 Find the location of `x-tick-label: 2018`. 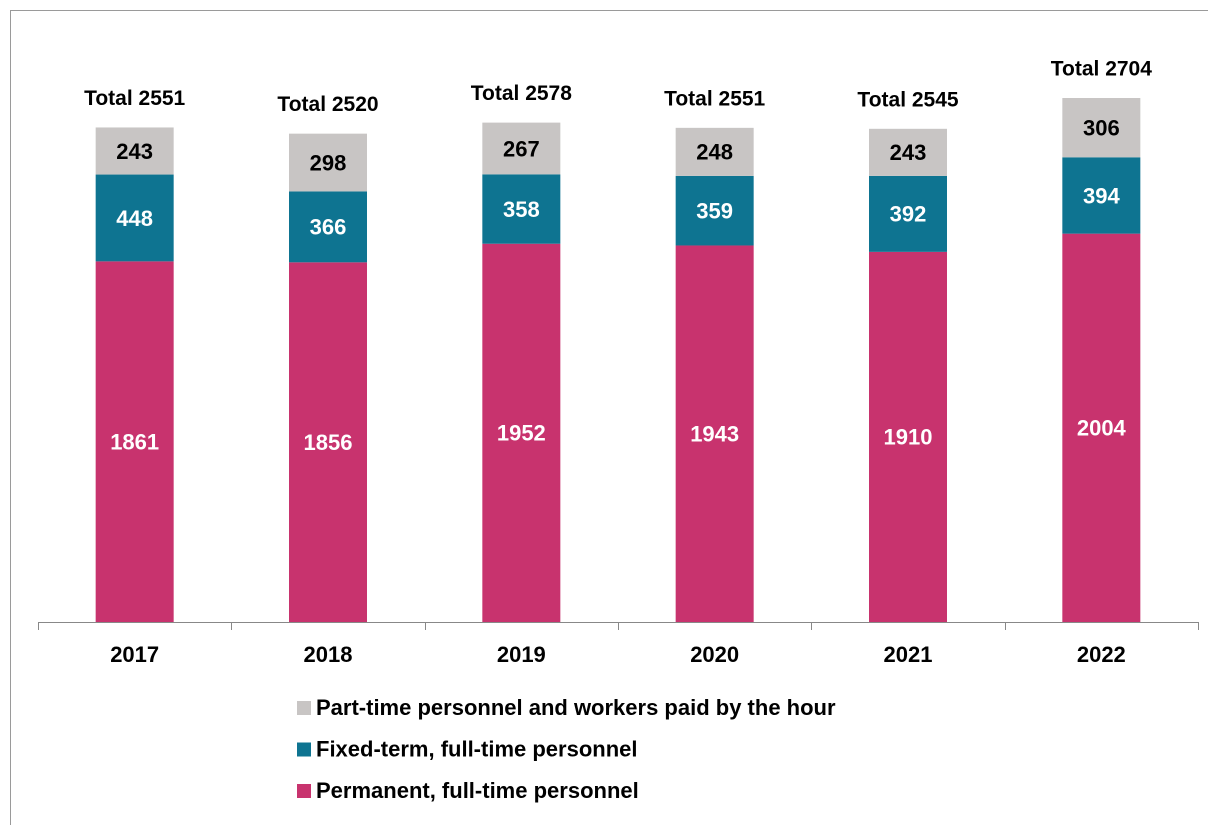

x-tick-label: 2018 is located at coordinates (328, 654).